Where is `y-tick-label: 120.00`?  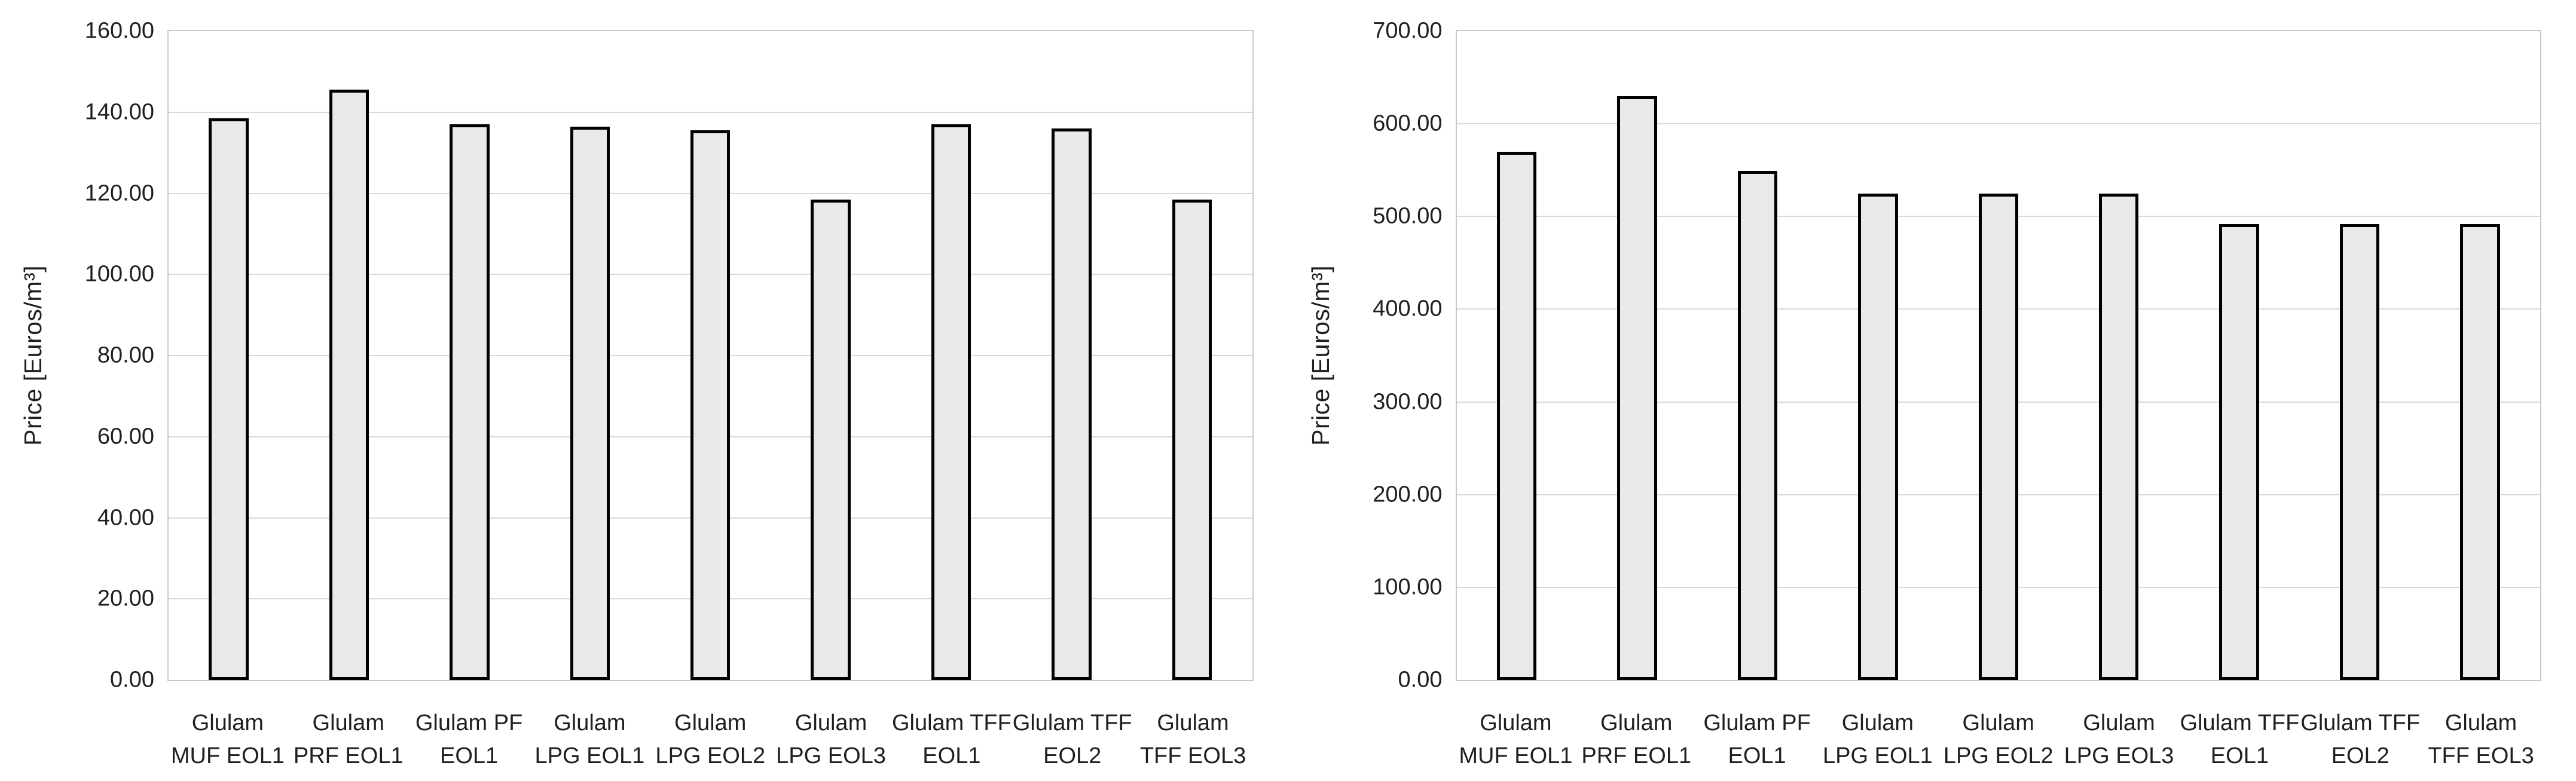 y-tick-label: 120.00 is located at coordinates (119, 193).